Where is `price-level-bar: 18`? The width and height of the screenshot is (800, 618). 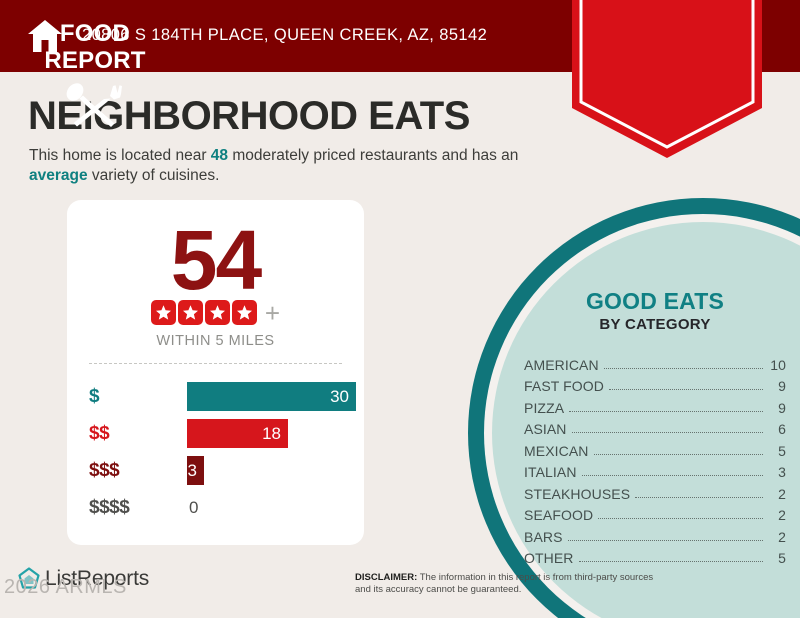 price-level-bar: 18 is located at coordinates (237, 433).